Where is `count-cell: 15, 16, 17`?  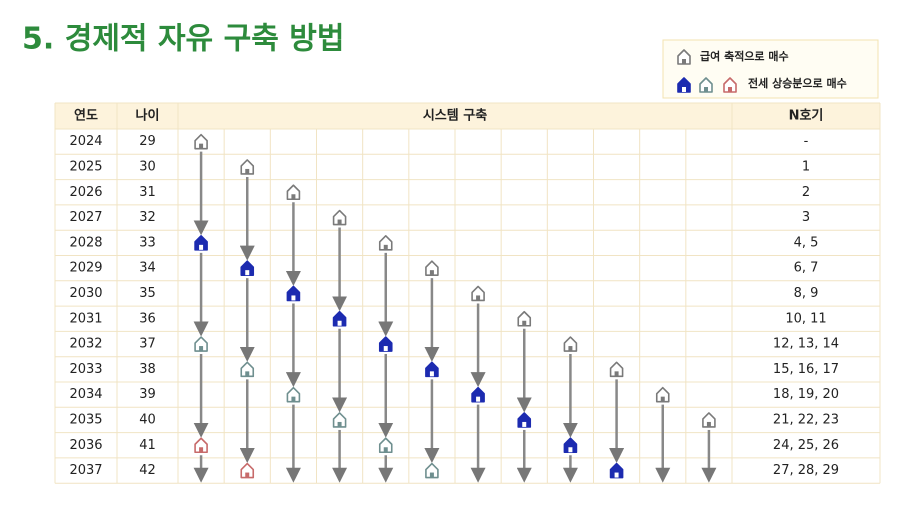
count-cell: 15, 16, 17 is located at coordinates (806, 369).